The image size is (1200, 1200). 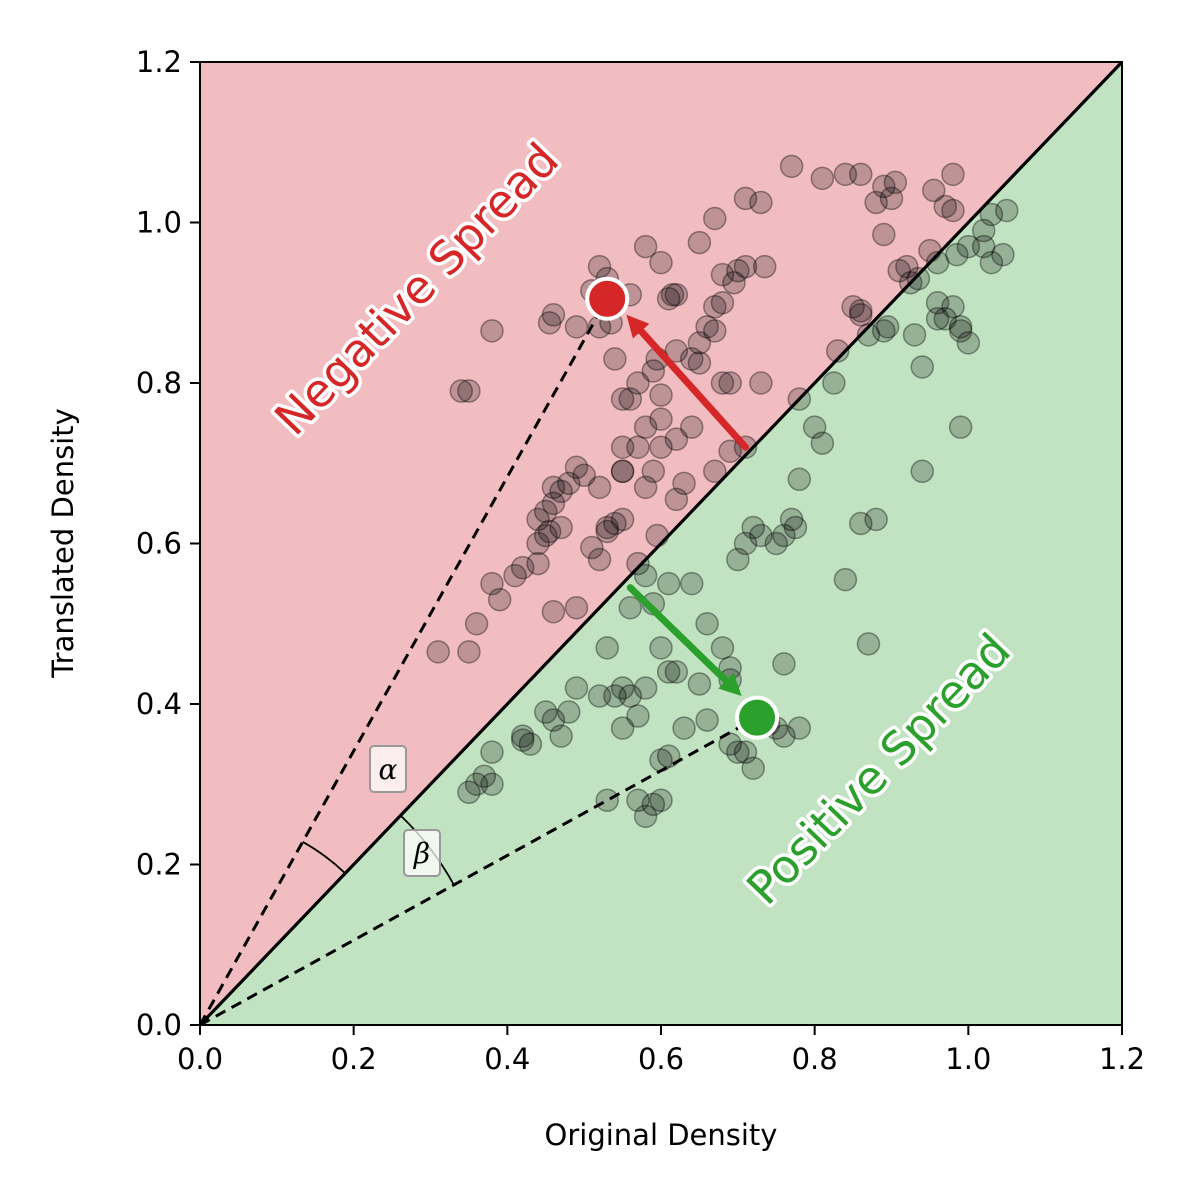 I want to click on y-tick-label: 0.6, so click(x=159, y=544).